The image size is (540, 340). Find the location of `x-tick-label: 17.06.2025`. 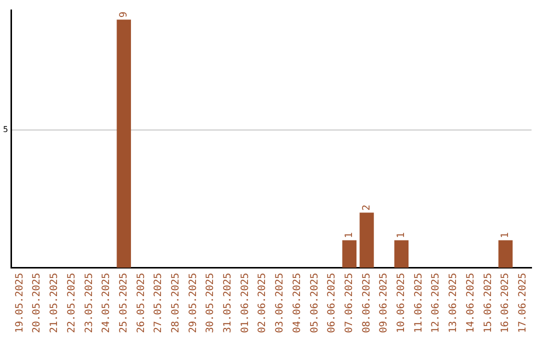

x-tick-label: 17.06.2025 is located at coordinates (522, 303).